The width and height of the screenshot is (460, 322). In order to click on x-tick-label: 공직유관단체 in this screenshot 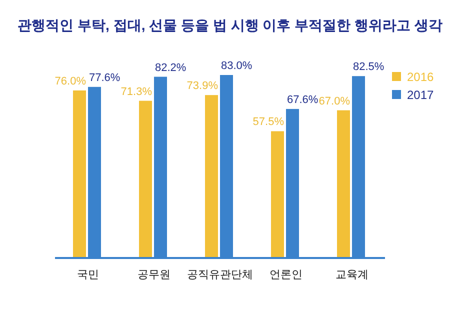, I will do `click(220, 275)`.